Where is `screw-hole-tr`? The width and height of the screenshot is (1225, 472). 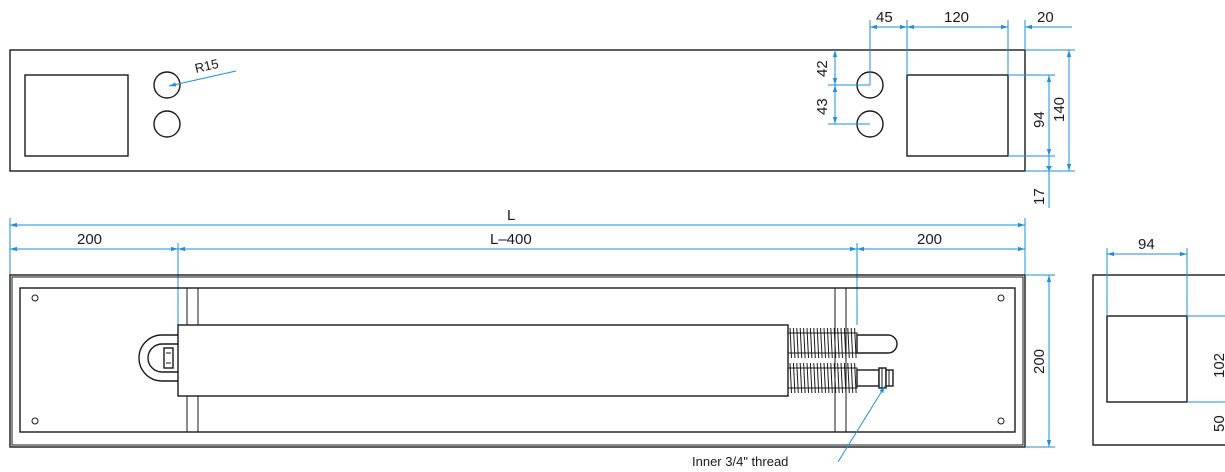
screw-hole-tr is located at coordinates (1001, 298).